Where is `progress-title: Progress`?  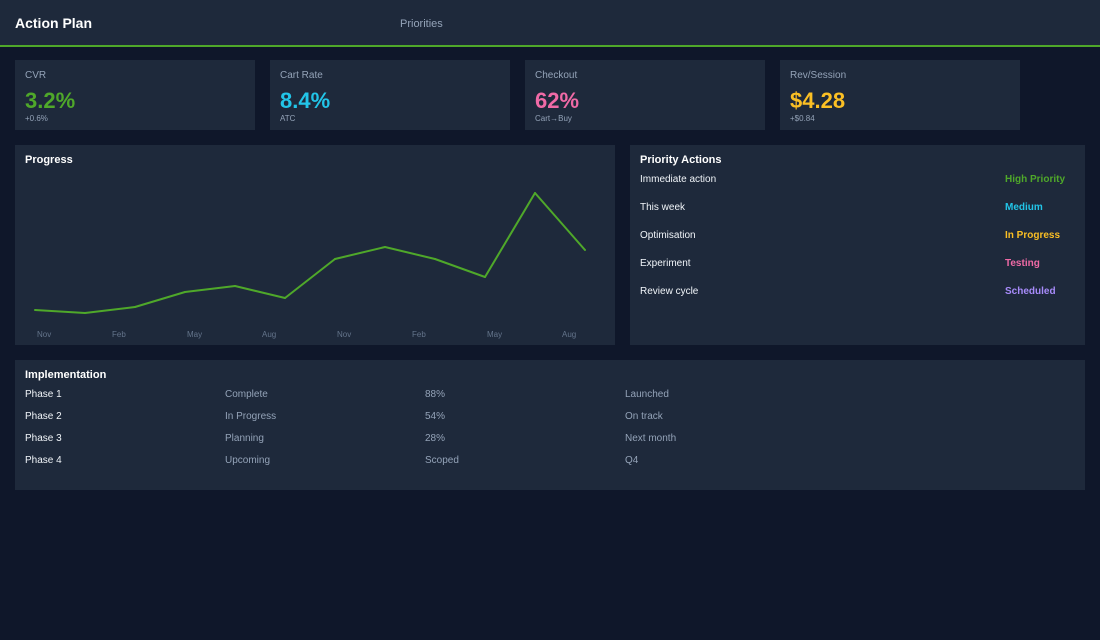
progress-title: Progress is located at coordinates (49, 160).